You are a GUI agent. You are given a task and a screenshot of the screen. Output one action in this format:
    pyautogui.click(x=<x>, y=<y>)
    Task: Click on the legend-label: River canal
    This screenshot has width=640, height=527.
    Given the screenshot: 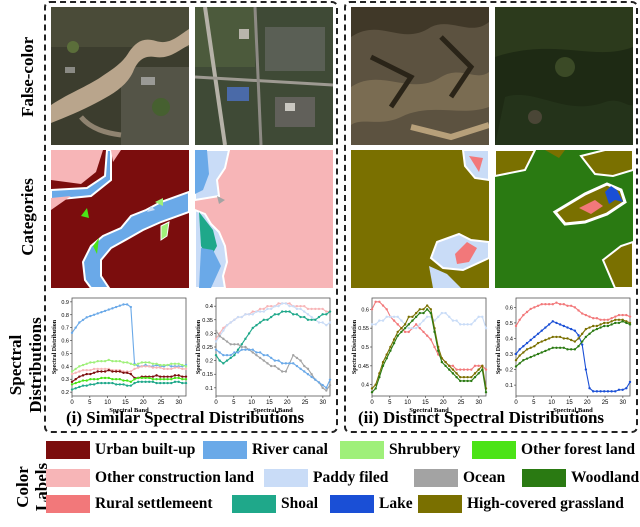 What is the action you would take?
    pyautogui.click(x=290, y=449)
    